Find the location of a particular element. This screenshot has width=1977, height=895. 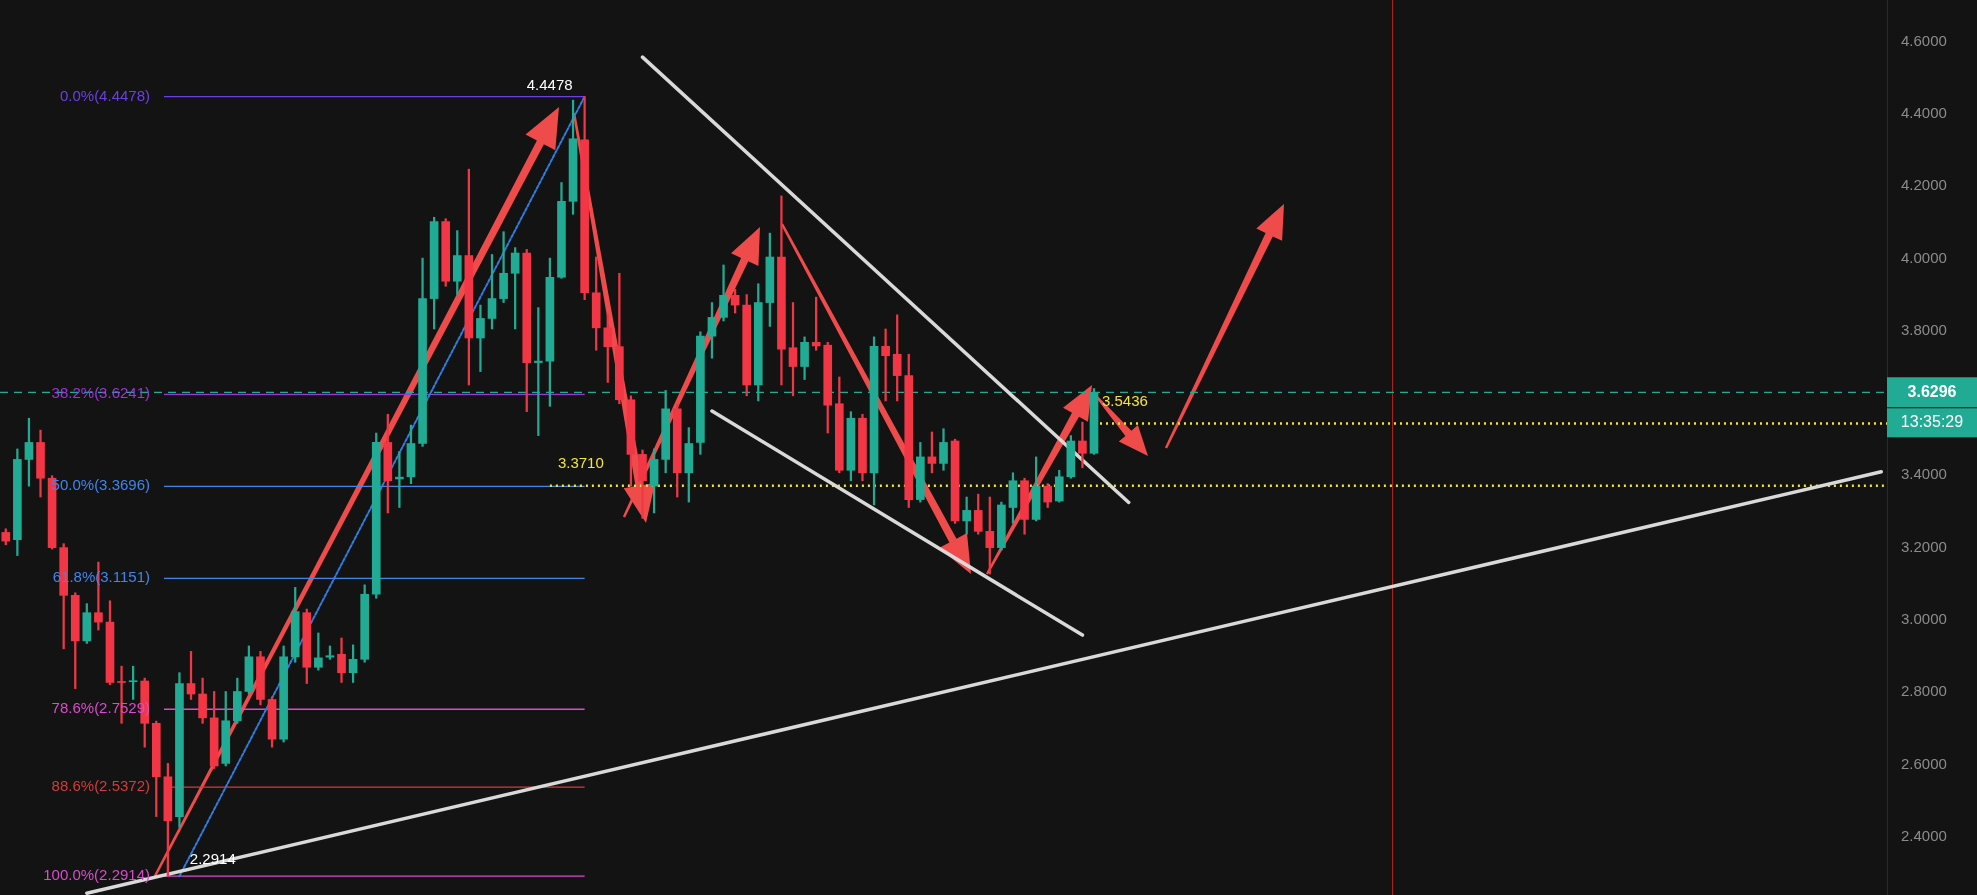

ref-line-label: 38.2%(3.6241) is located at coordinates (100, 393).